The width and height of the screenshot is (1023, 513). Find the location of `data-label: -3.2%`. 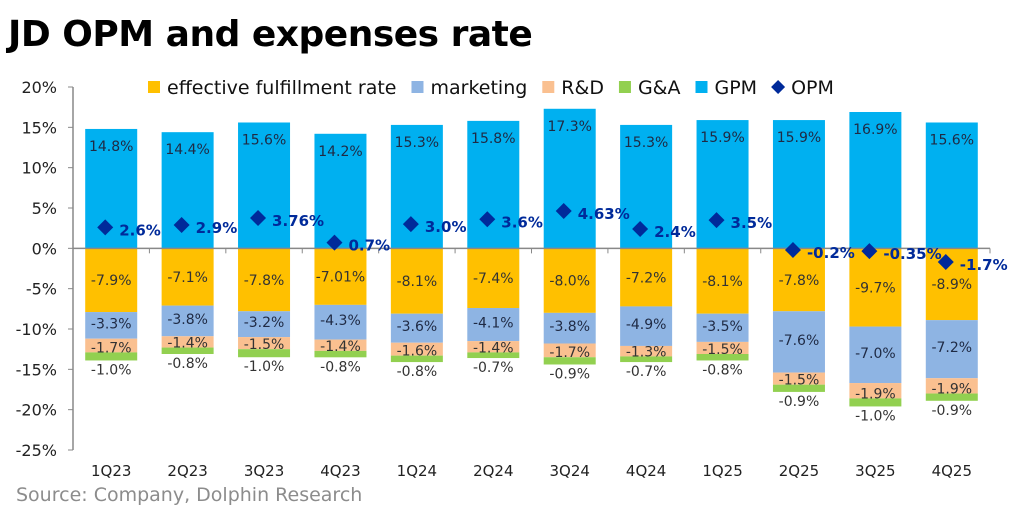

data-label: -3.2% is located at coordinates (264, 323).